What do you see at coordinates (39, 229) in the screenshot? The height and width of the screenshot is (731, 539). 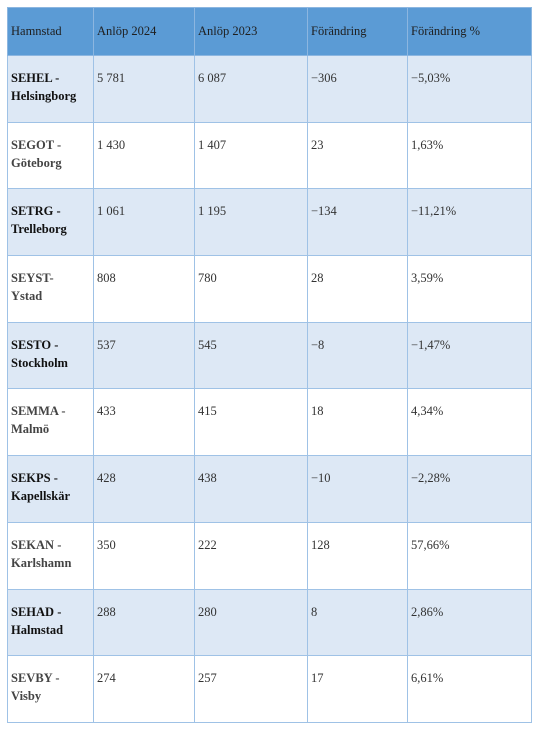 I see `port-city: Trelleborg` at bounding box center [39, 229].